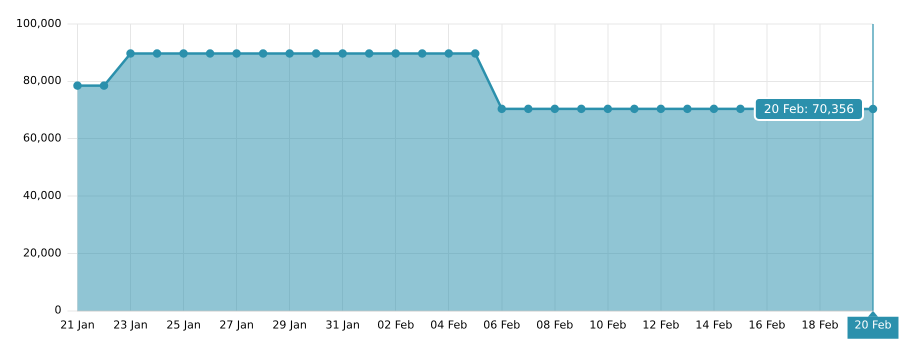 This screenshot has width=913, height=348. What do you see at coordinates (713, 325) in the screenshot?
I see `x-tick-label: 14 Feb` at bounding box center [713, 325].